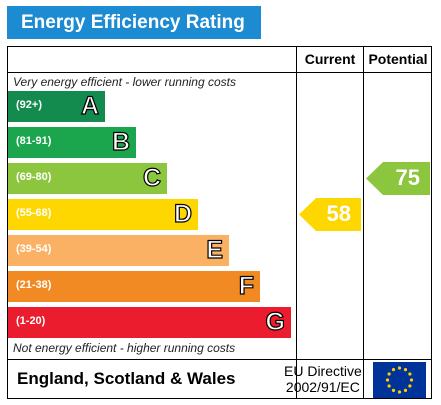 Image resolution: width=441 pixels, height=405 pixels. I want to click on band-c: (69-80) C, so click(87, 178).